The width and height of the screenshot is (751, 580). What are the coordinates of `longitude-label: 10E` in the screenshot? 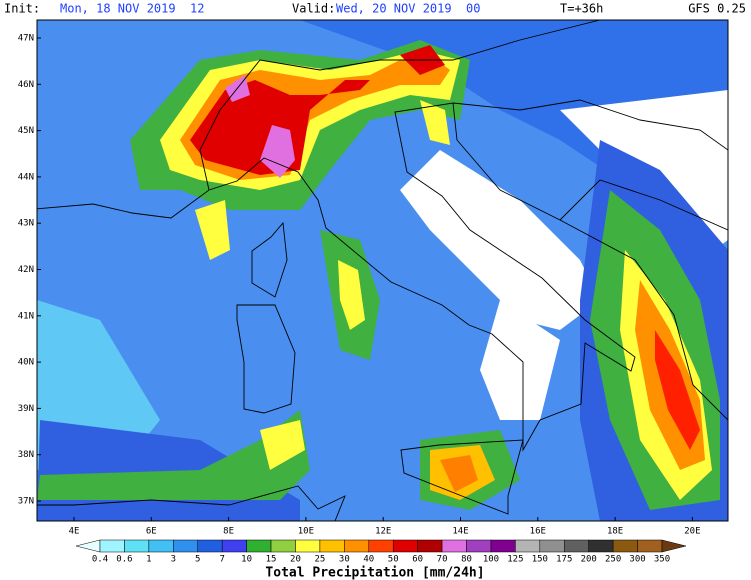 It's located at (306, 532).